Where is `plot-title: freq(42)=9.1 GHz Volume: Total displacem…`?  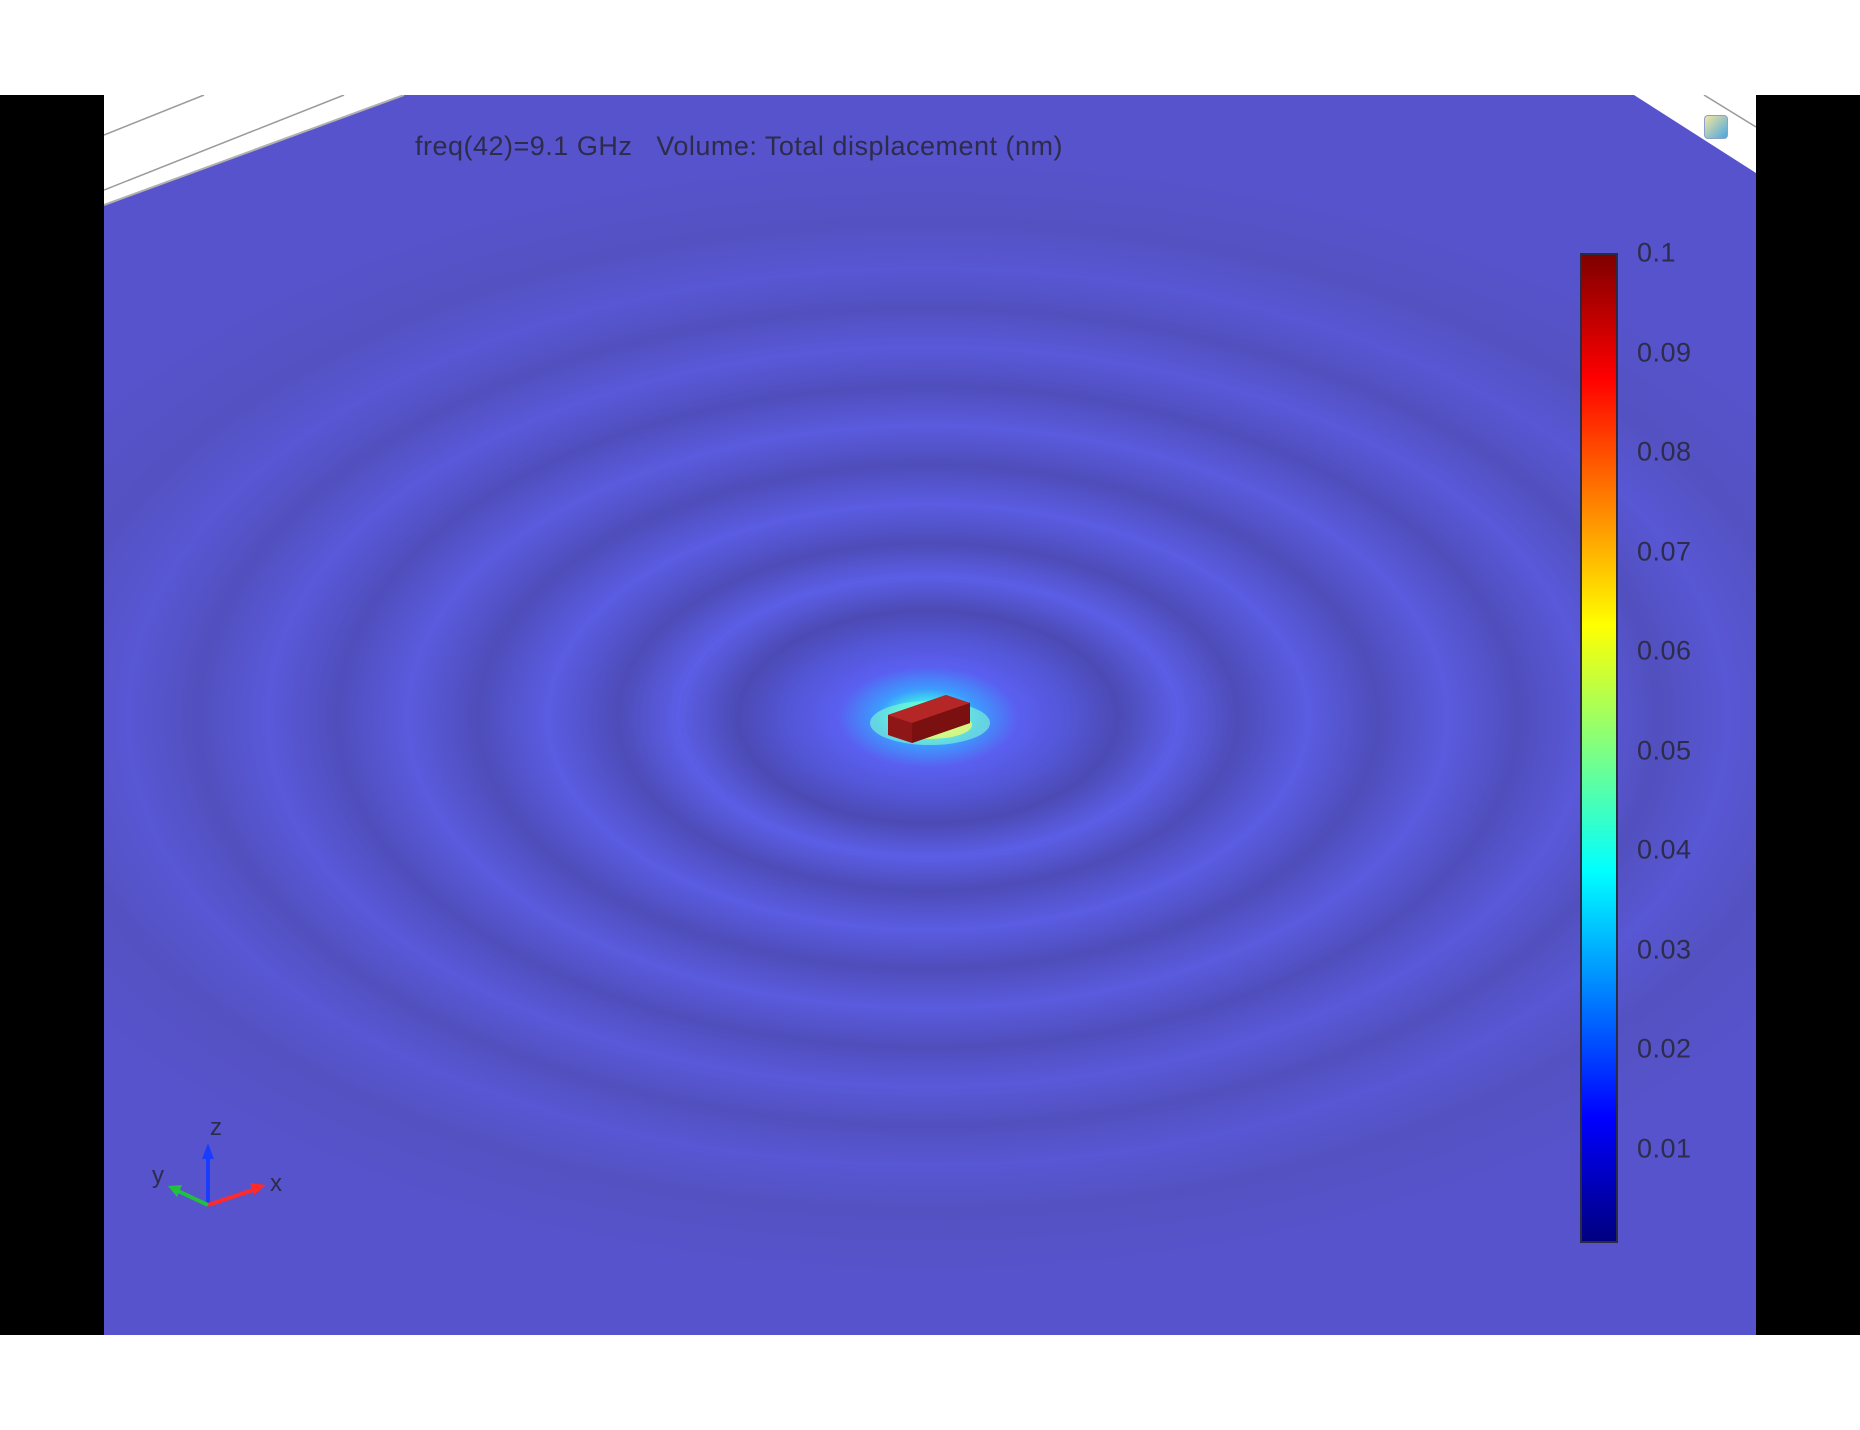 plot-title: freq(42)=9.1 GHz Volume: Total displacem… is located at coordinates (739, 146).